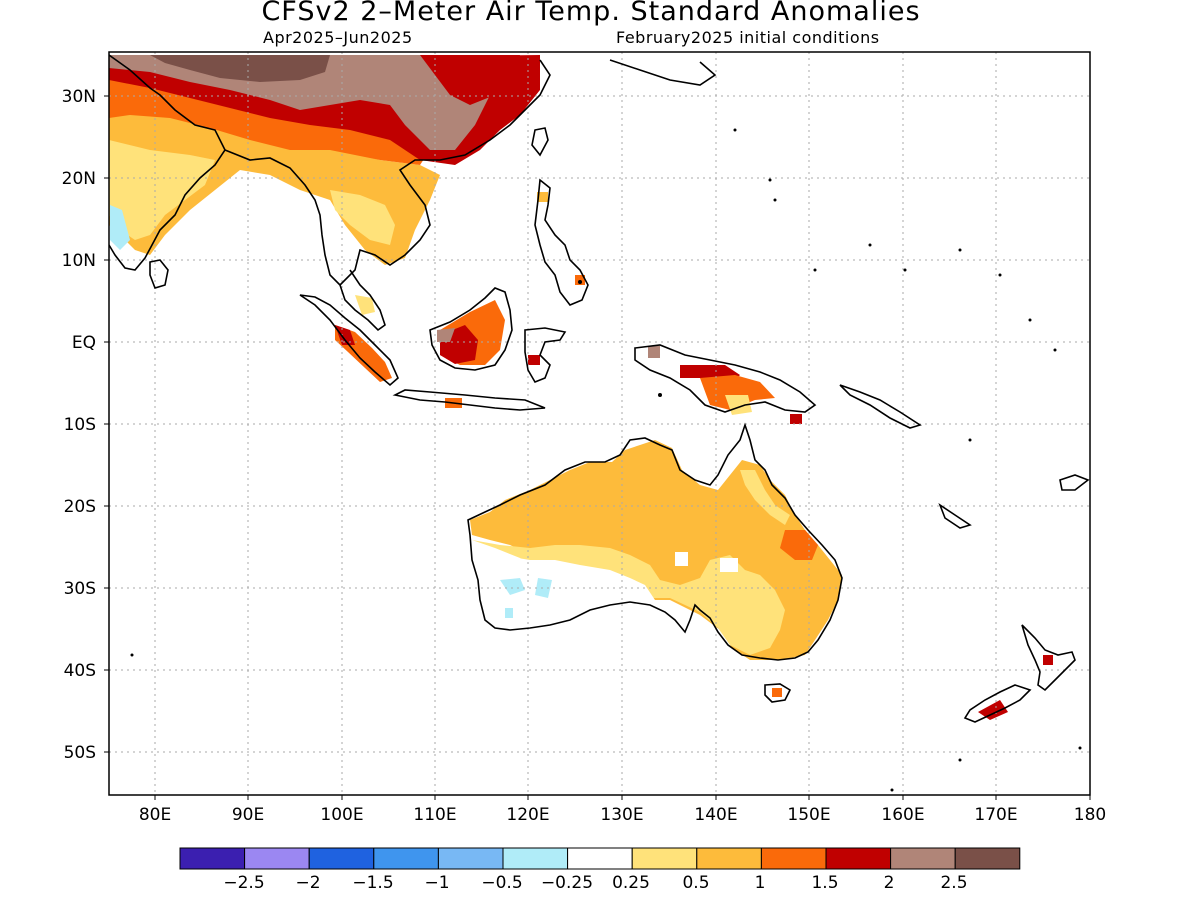 The height and width of the screenshot is (900, 1200). I want to click on lat-label: EQ, so click(84, 343).